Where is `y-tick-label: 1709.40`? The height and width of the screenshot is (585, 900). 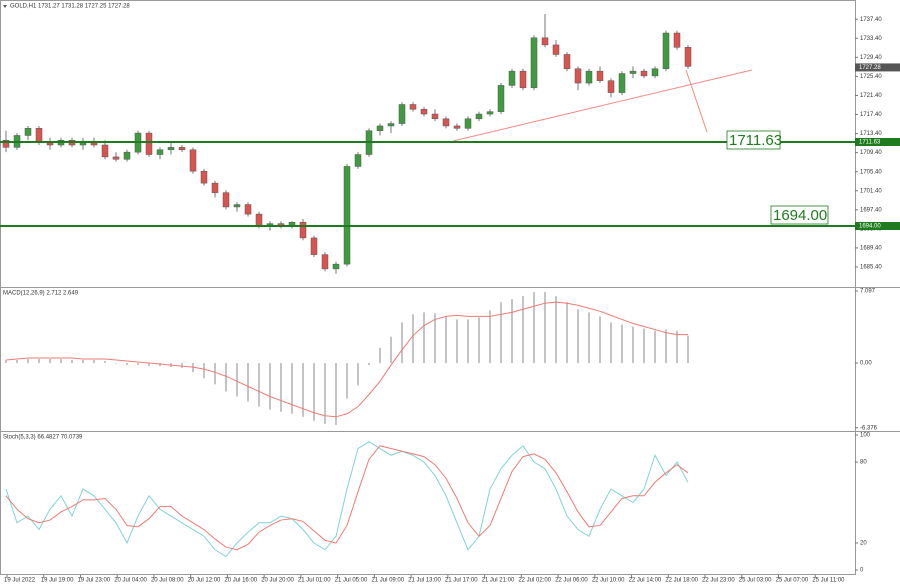
y-tick-label: 1709.40 is located at coordinates (871, 153).